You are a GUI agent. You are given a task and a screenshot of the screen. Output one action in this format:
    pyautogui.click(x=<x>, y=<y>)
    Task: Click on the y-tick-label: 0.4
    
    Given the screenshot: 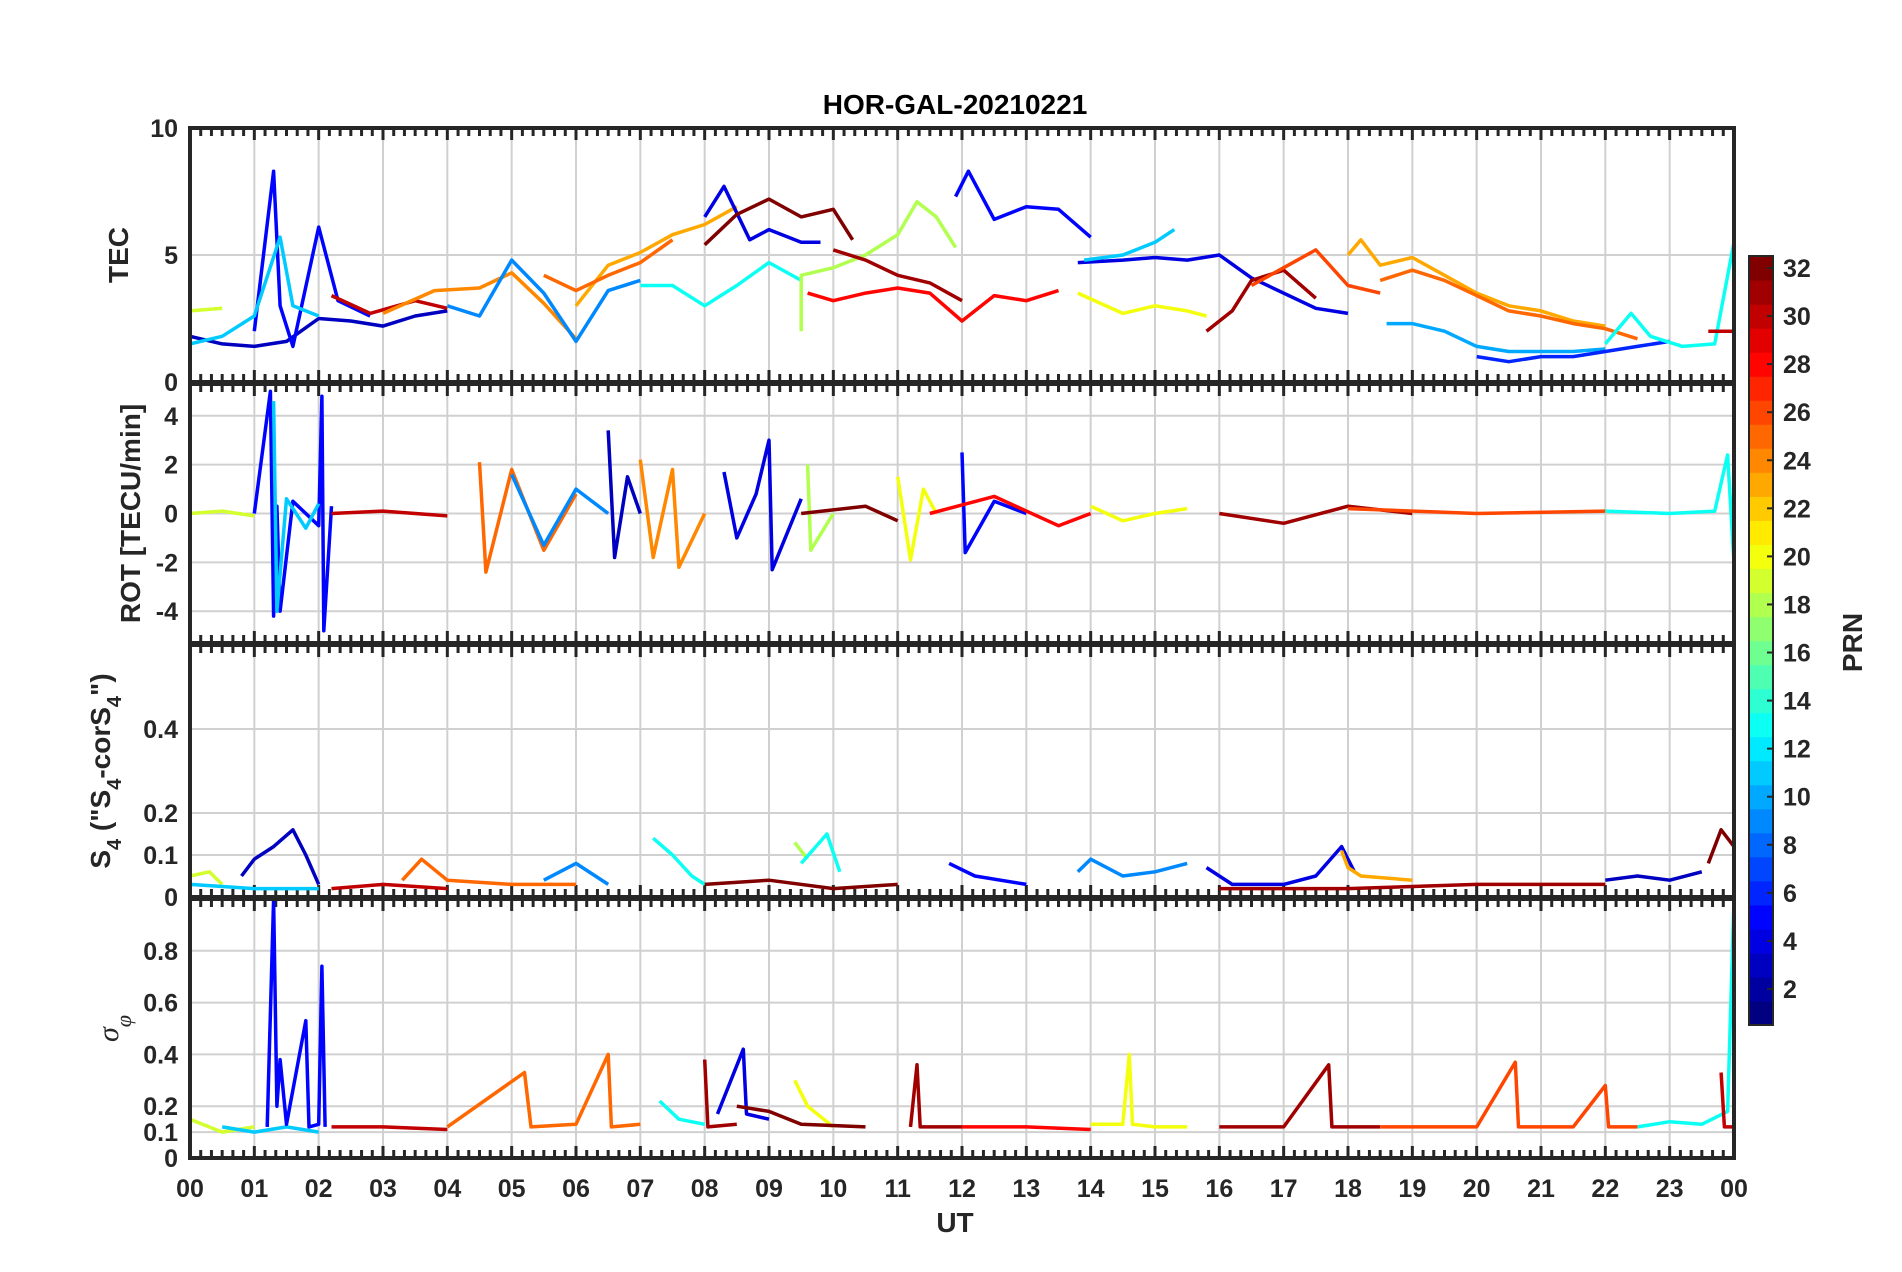 What is the action you would take?
    pyautogui.click(x=160, y=1055)
    